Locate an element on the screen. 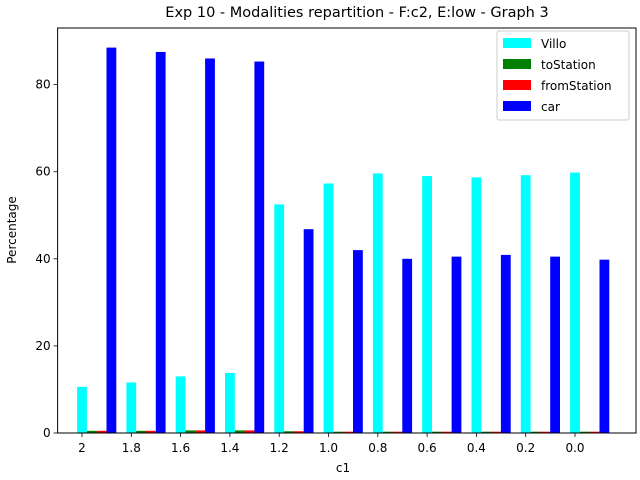  y-tick-label: 0 is located at coordinates (47, 433).